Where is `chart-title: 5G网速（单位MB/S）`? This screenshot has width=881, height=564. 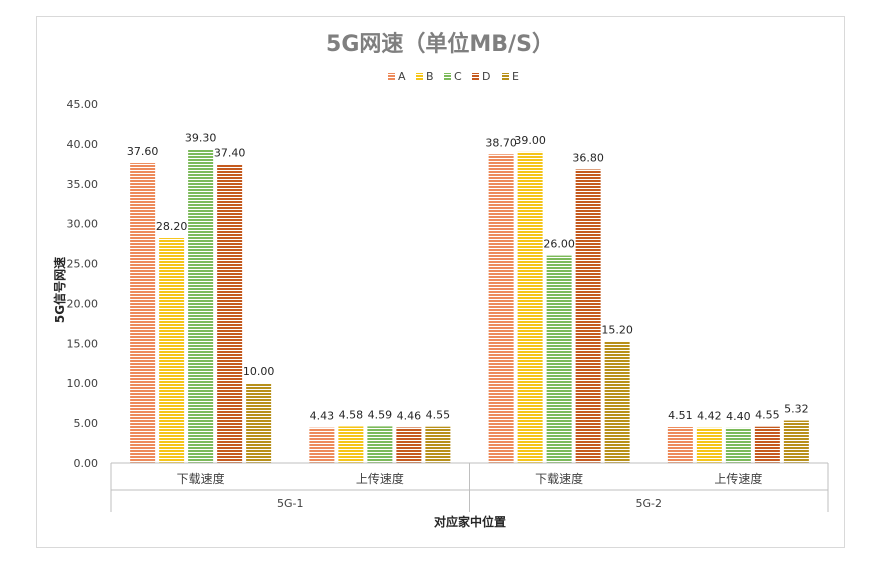 chart-title: 5G网速（单位MB/S） is located at coordinates (440, 44).